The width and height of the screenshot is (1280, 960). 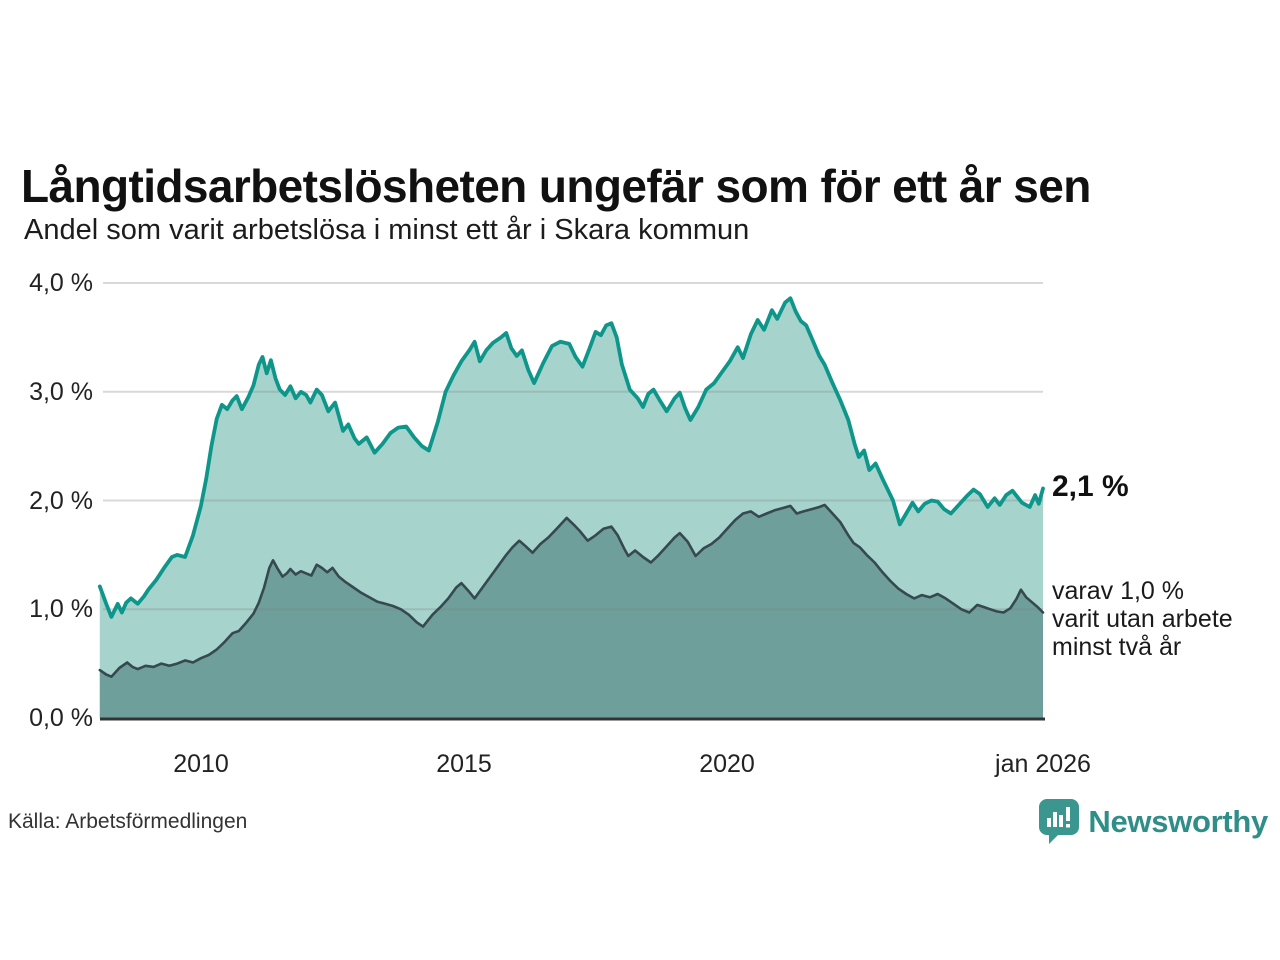 What do you see at coordinates (1043, 764) in the screenshot?
I see `x-tick-label: jan 2026` at bounding box center [1043, 764].